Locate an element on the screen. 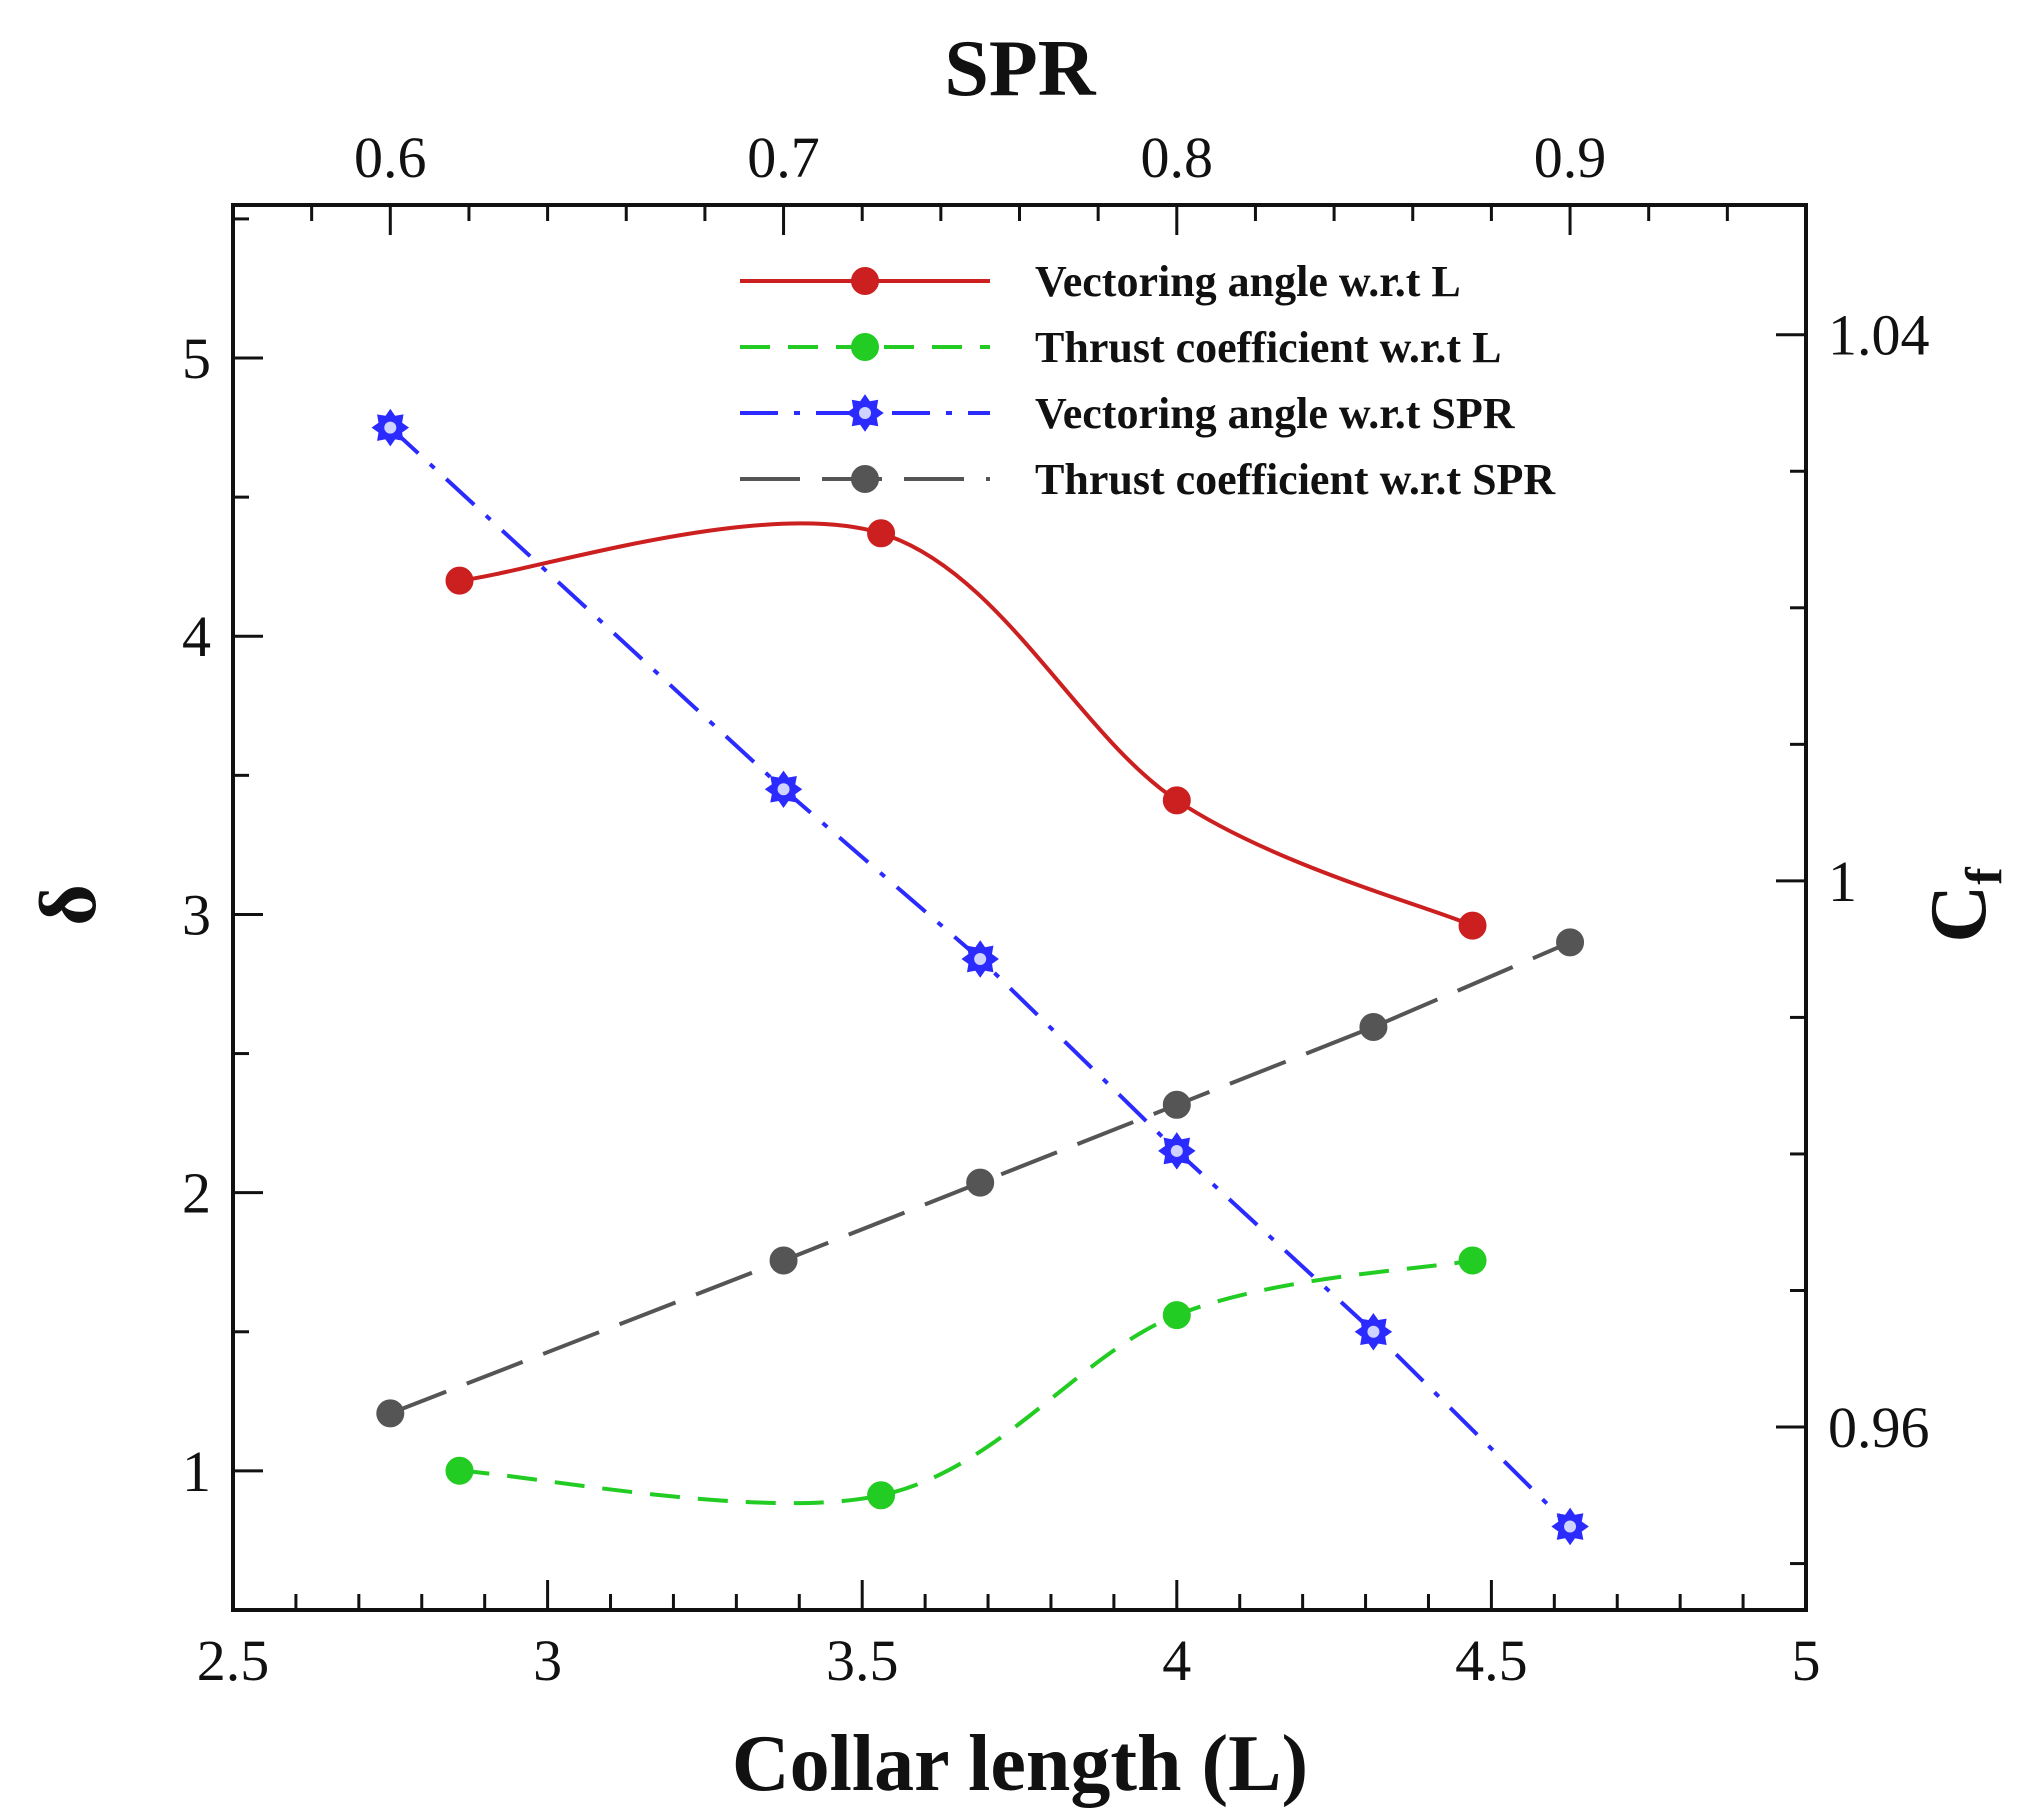 The width and height of the screenshot is (2040, 1818). left-axis-title: δ is located at coordinates (69, 905).